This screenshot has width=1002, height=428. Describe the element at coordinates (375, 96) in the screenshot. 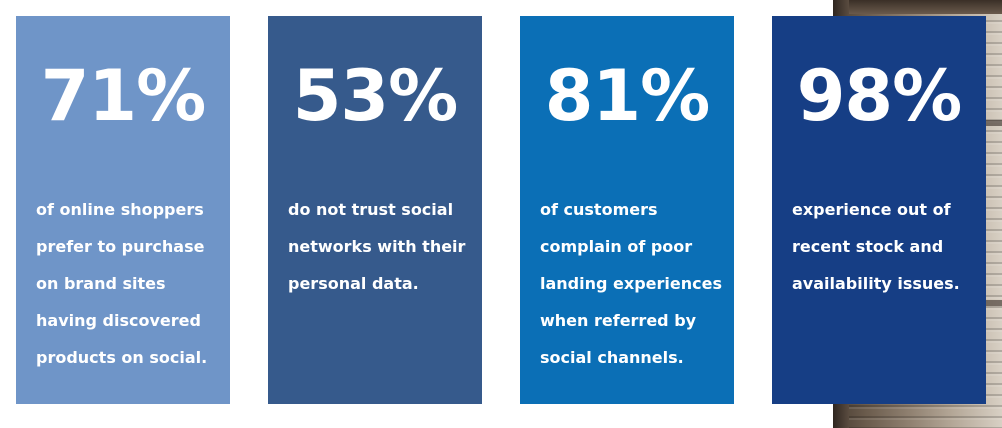

I see `stat-value: 53%` at that location.